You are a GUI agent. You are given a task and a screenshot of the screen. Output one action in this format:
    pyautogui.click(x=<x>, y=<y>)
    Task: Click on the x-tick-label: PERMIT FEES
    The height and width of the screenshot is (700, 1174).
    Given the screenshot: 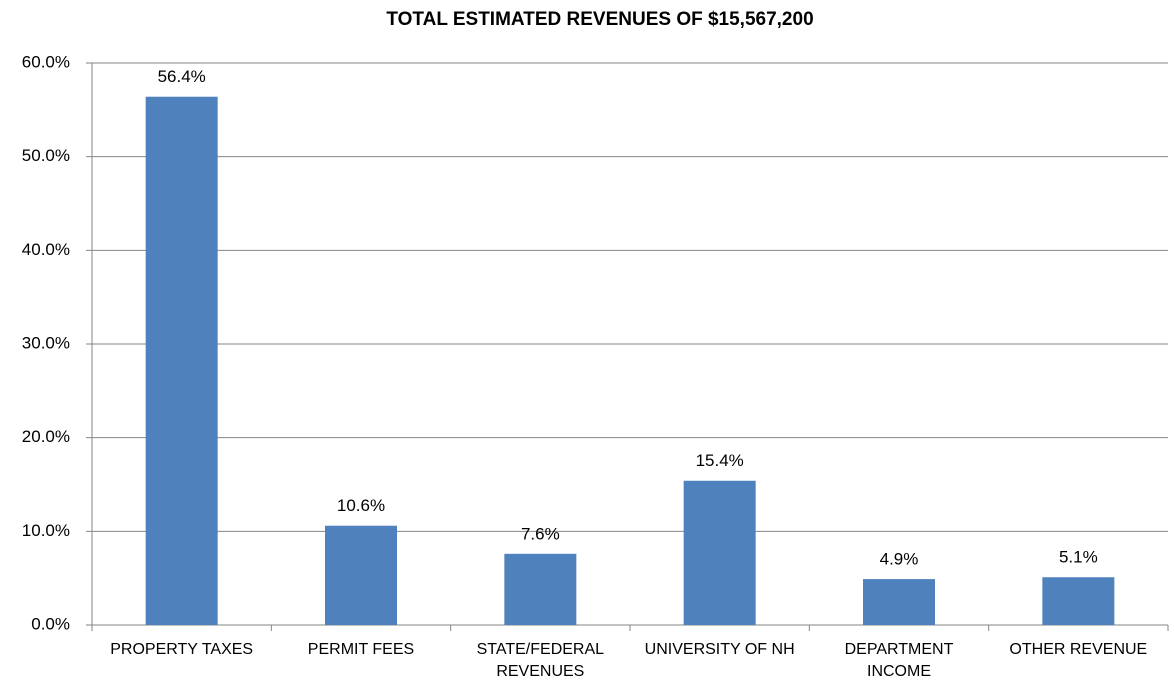 What is the action you would take?
    pyautogui.click(x=361, y=649)
    